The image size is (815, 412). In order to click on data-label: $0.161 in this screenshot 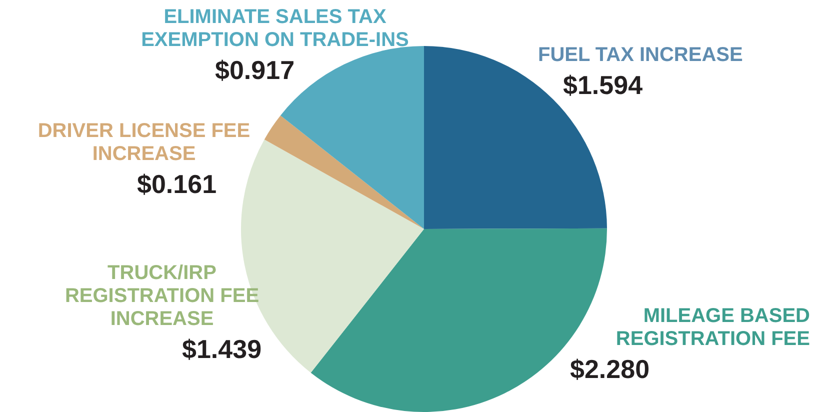, I will do `click(177, 184)`.